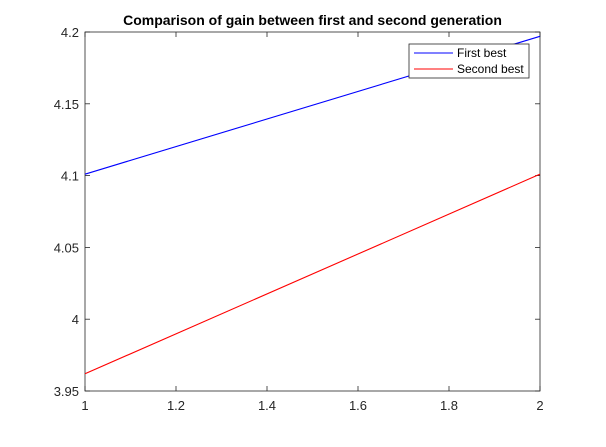 This screenshot has width=606, height=447. Describe the element at coordinates (66, 391) in the screenshot. I see `y-tick-label: 3.95` at that location.